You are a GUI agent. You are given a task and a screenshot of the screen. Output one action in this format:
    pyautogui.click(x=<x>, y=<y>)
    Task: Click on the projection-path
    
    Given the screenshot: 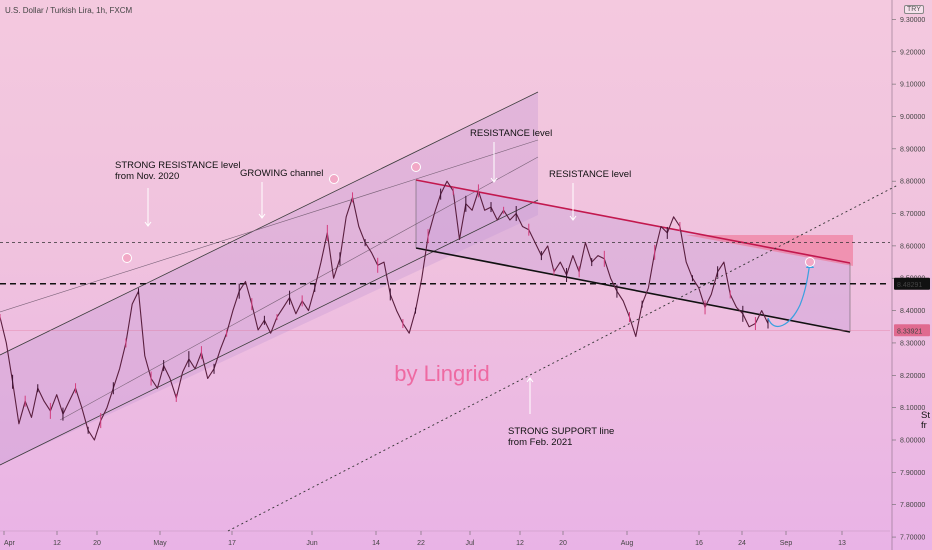 What is the action you would take?
    pyautogui.click(x=789, y=294)
    